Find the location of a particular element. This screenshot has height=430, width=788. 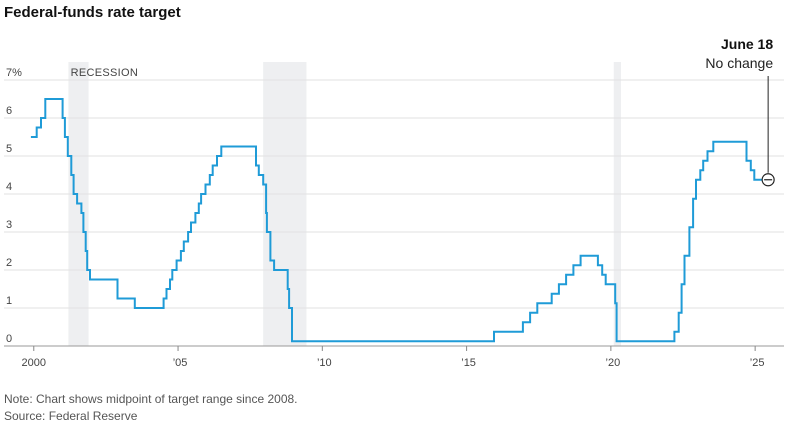

x-tick-labels: 2000 ’05 ’10 ’15 ’20 ’25 is located at coordinates (393, 357).